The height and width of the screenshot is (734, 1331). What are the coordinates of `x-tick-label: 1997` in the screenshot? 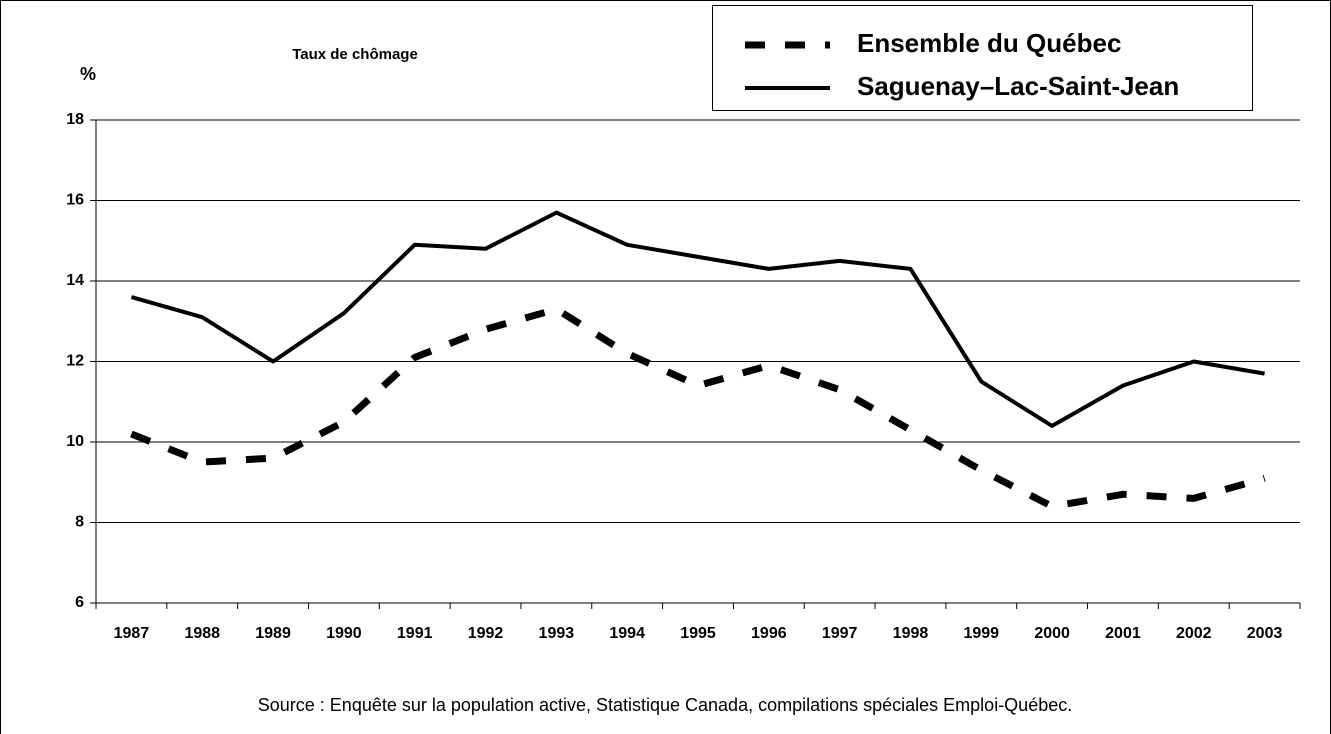 It's located at (840, 633).